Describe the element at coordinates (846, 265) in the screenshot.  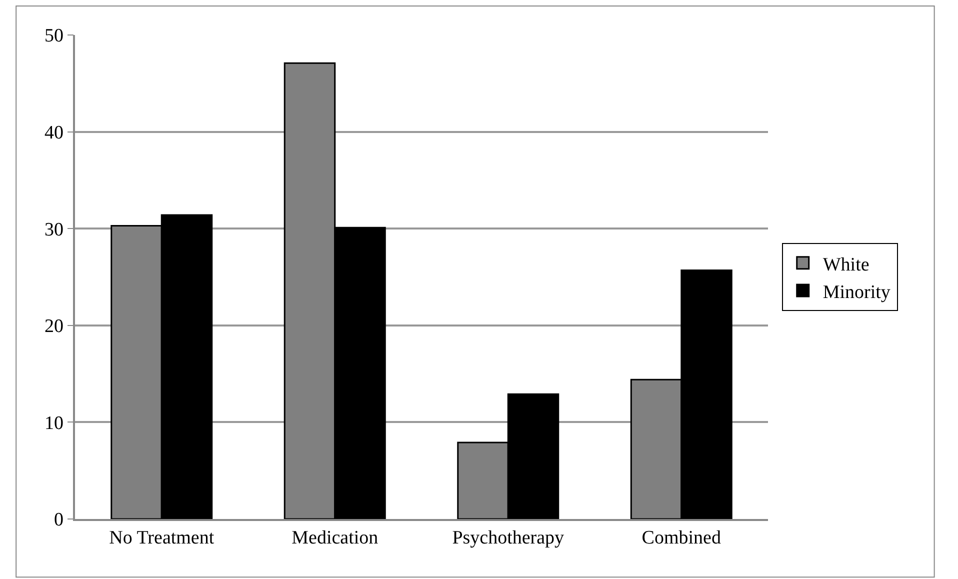
I see `legend-label: White` at that location.